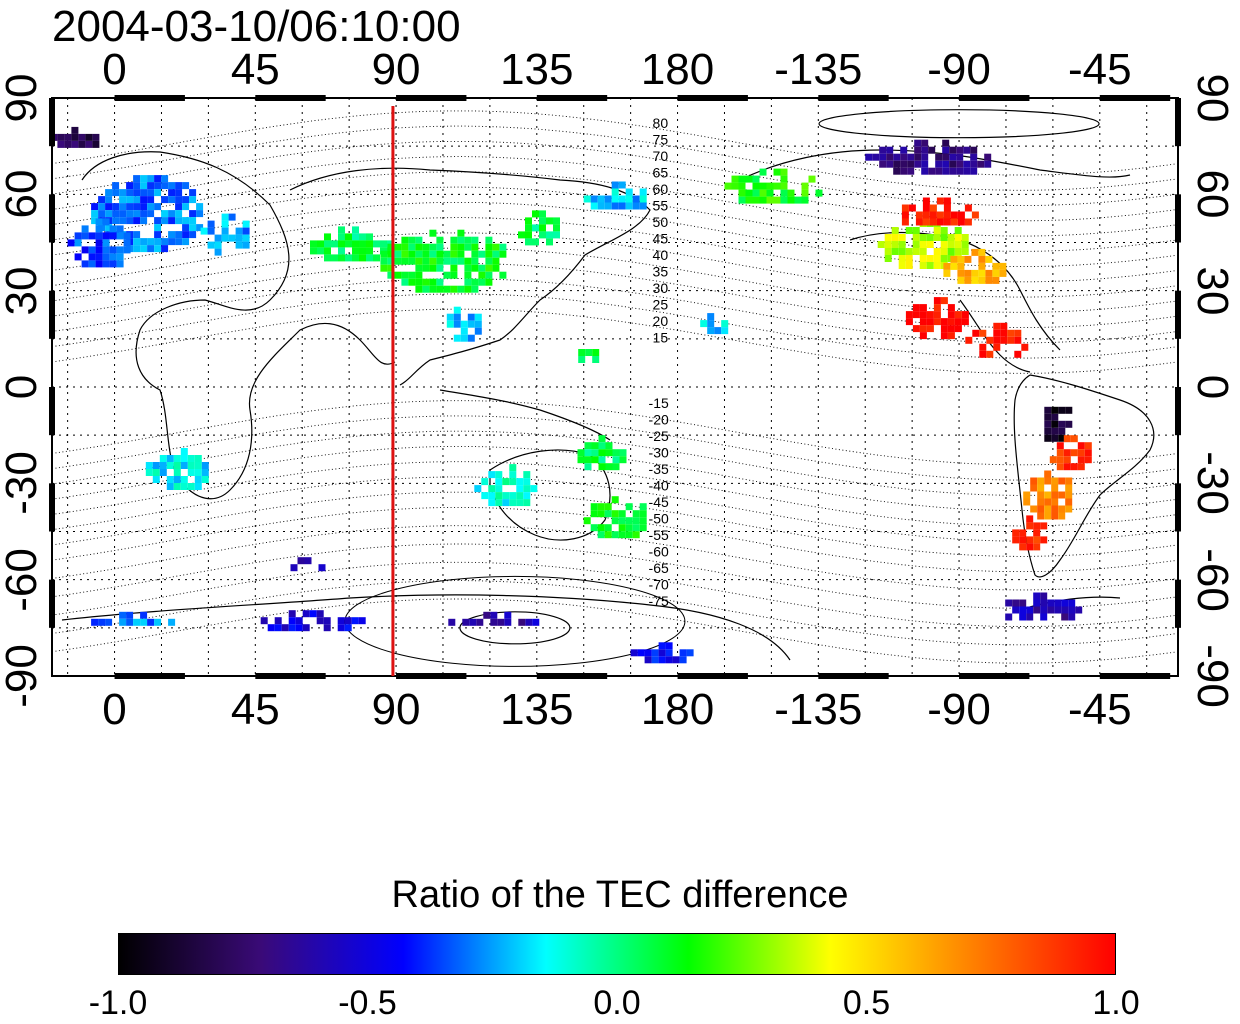 This screenshot has height=1024, width=1240. What do you see at coordinates (114, 69) in the screenshot?
I see `lon-tick-top: 0` at bounding box center [114, 69].